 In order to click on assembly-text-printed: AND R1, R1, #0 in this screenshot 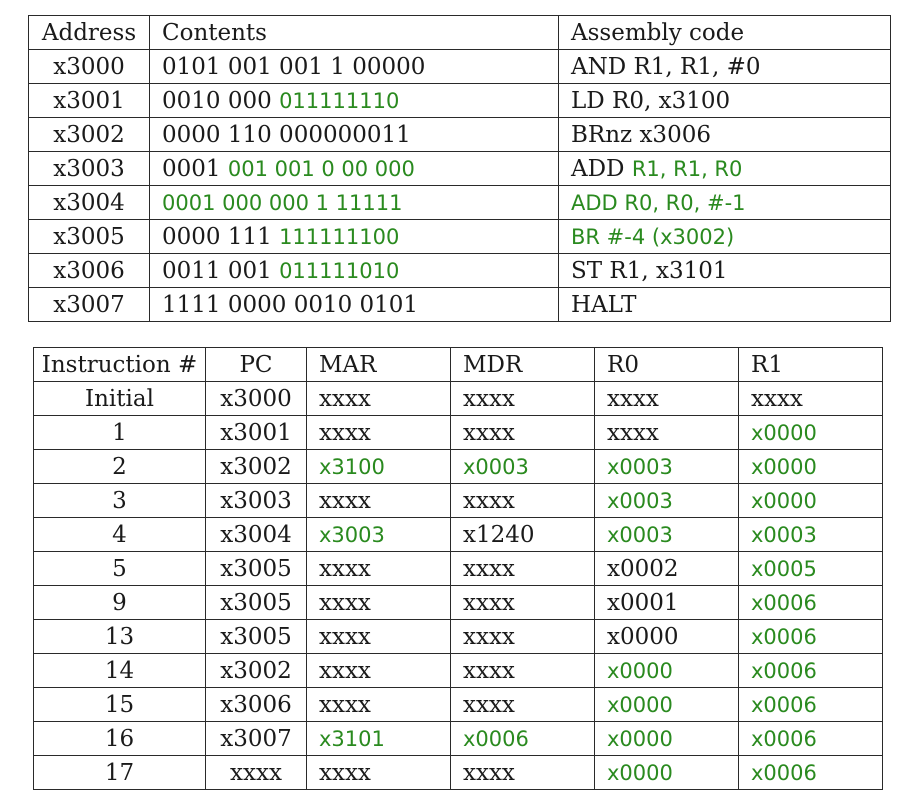, I will do `click(666, 66)`.